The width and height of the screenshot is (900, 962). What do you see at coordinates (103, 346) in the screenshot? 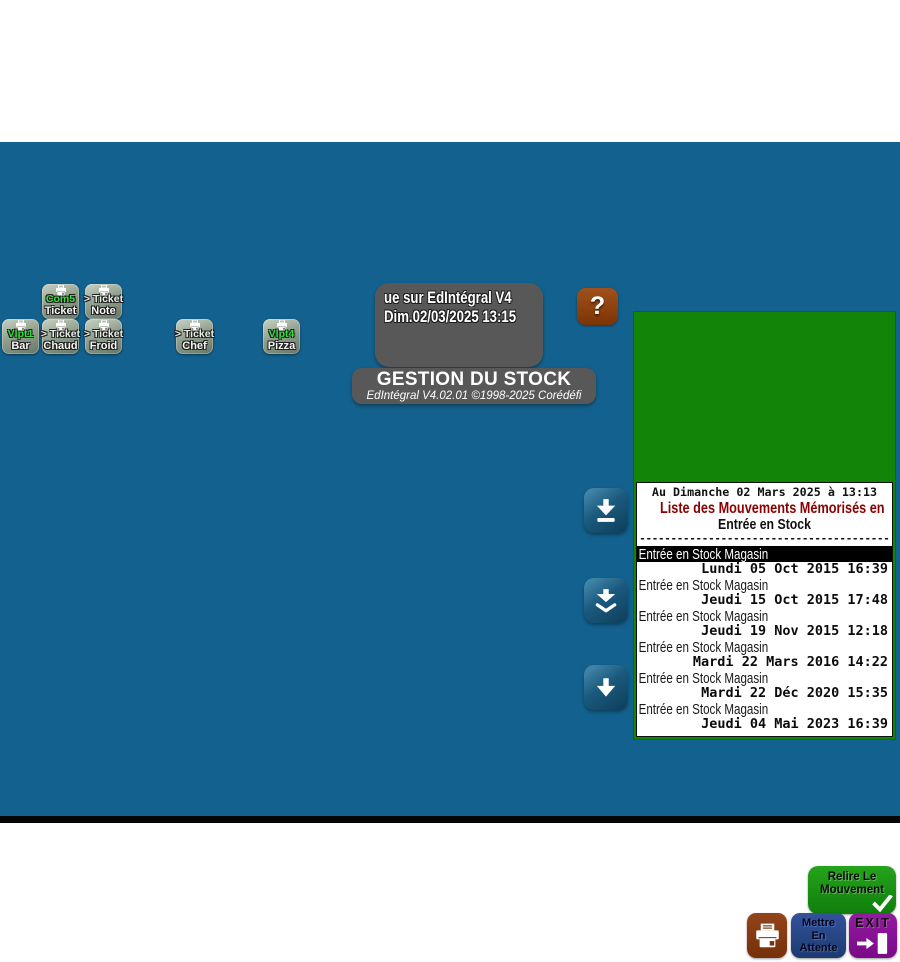
I see `tile-label-line2: Froid` at bounding box center [103, 346].